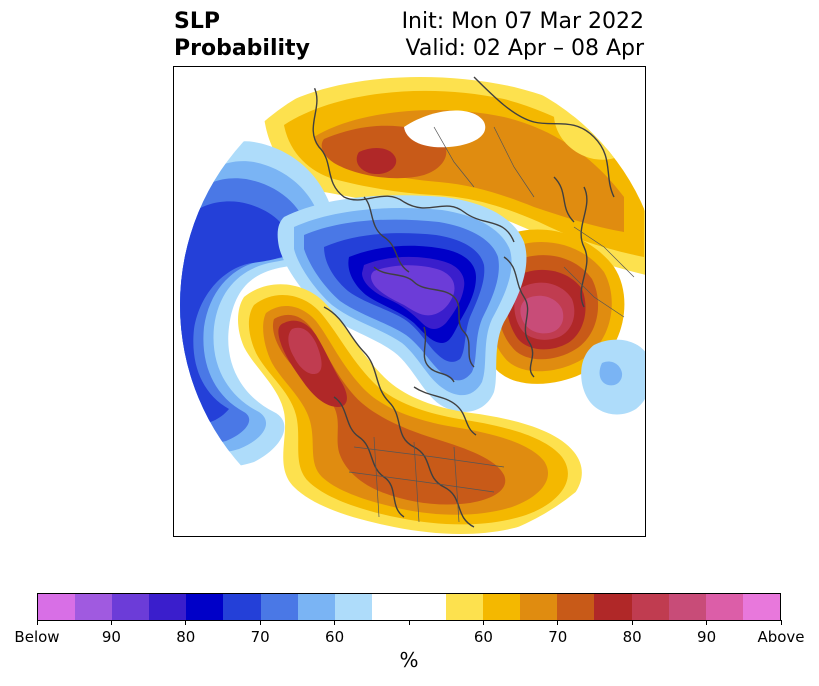  What do you see at coordinates (402, 303) in the screenshot?
I see `below-anomaly-arctic` at bounding box center [402, 303].